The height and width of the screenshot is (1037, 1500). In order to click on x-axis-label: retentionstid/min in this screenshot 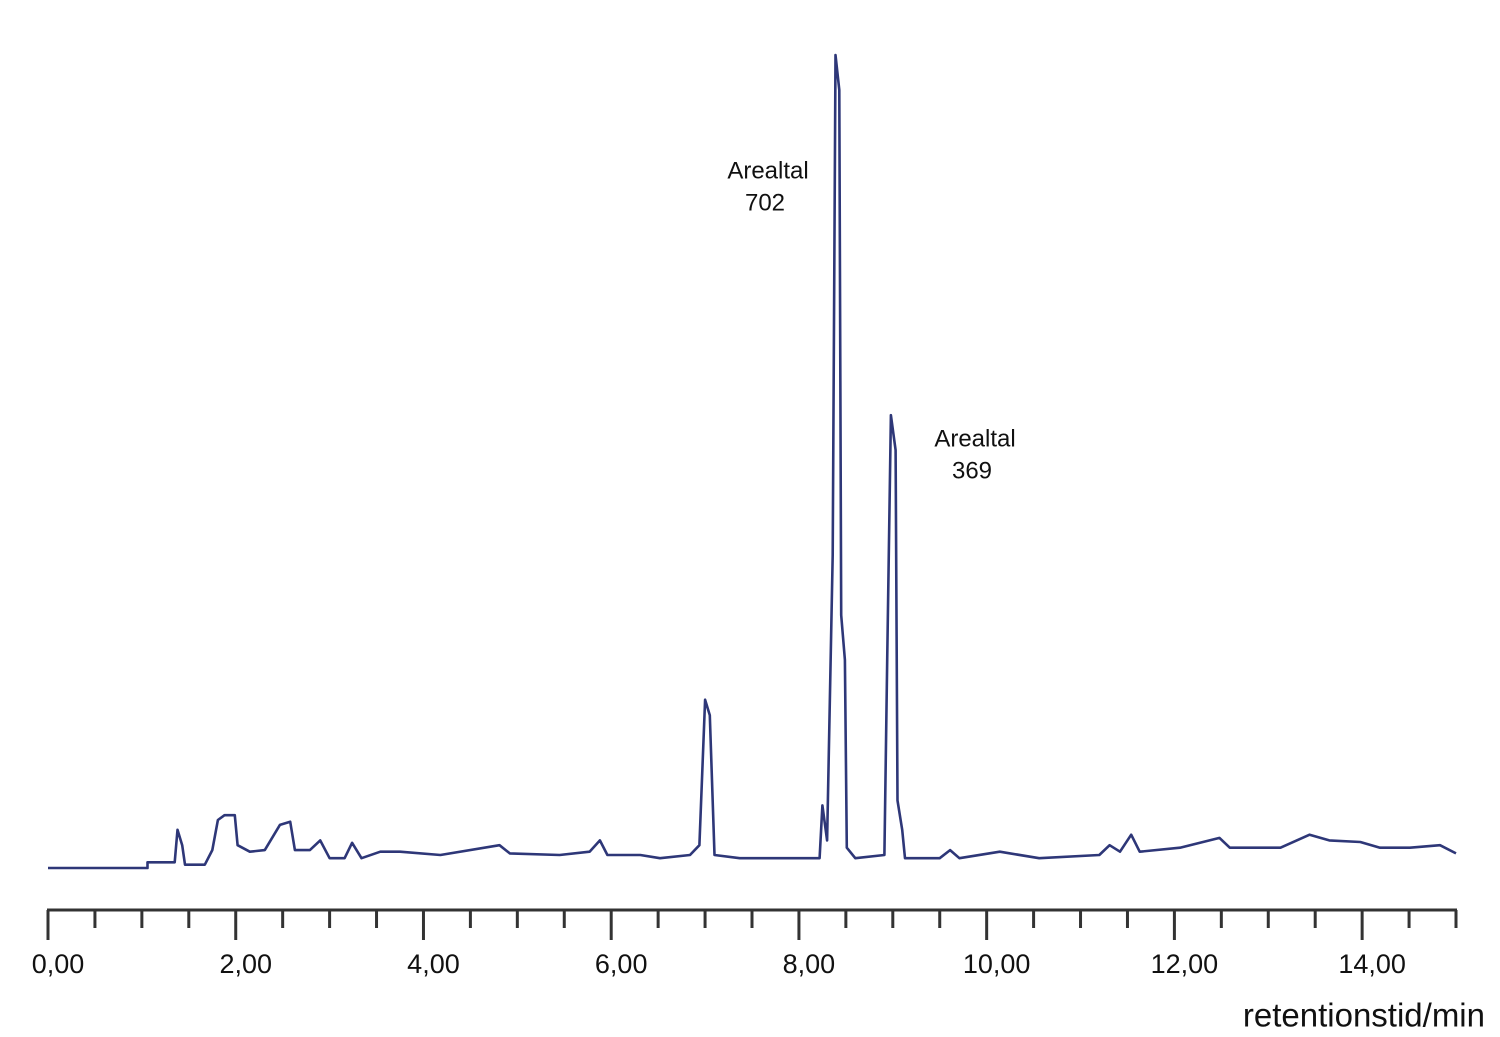, I will do `click(1364, 1015)`.